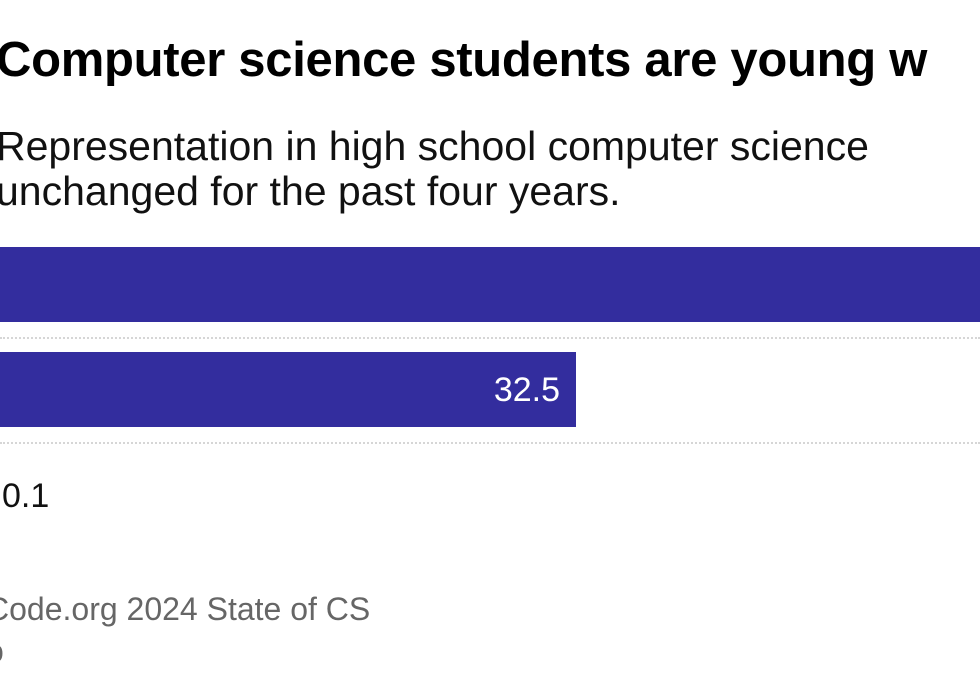 The image size is (980, 699). Describe the element at coordinates (185, 651) in the screenshot. I see `source-line-2: o` at that location.